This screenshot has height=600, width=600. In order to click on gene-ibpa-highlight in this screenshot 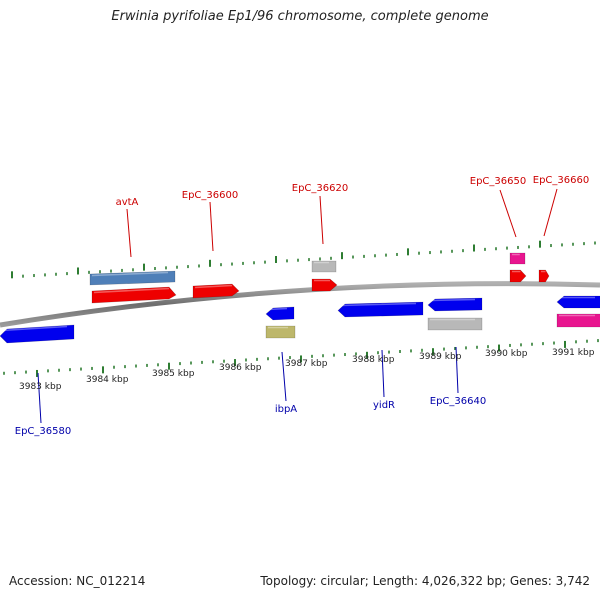, I will do `click(277, 309)`.